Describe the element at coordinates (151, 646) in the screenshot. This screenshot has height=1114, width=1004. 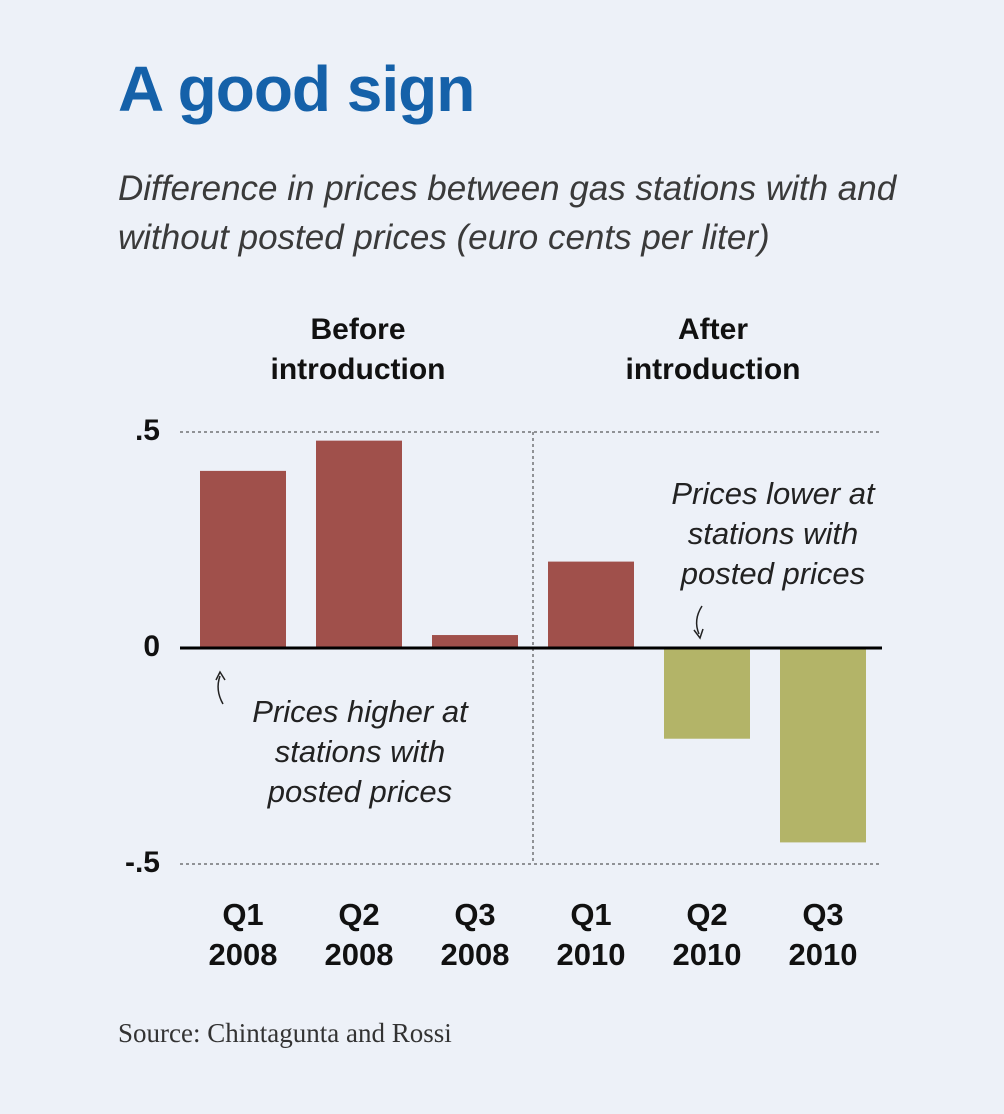
I see `y-tick-label: 0` at that location.